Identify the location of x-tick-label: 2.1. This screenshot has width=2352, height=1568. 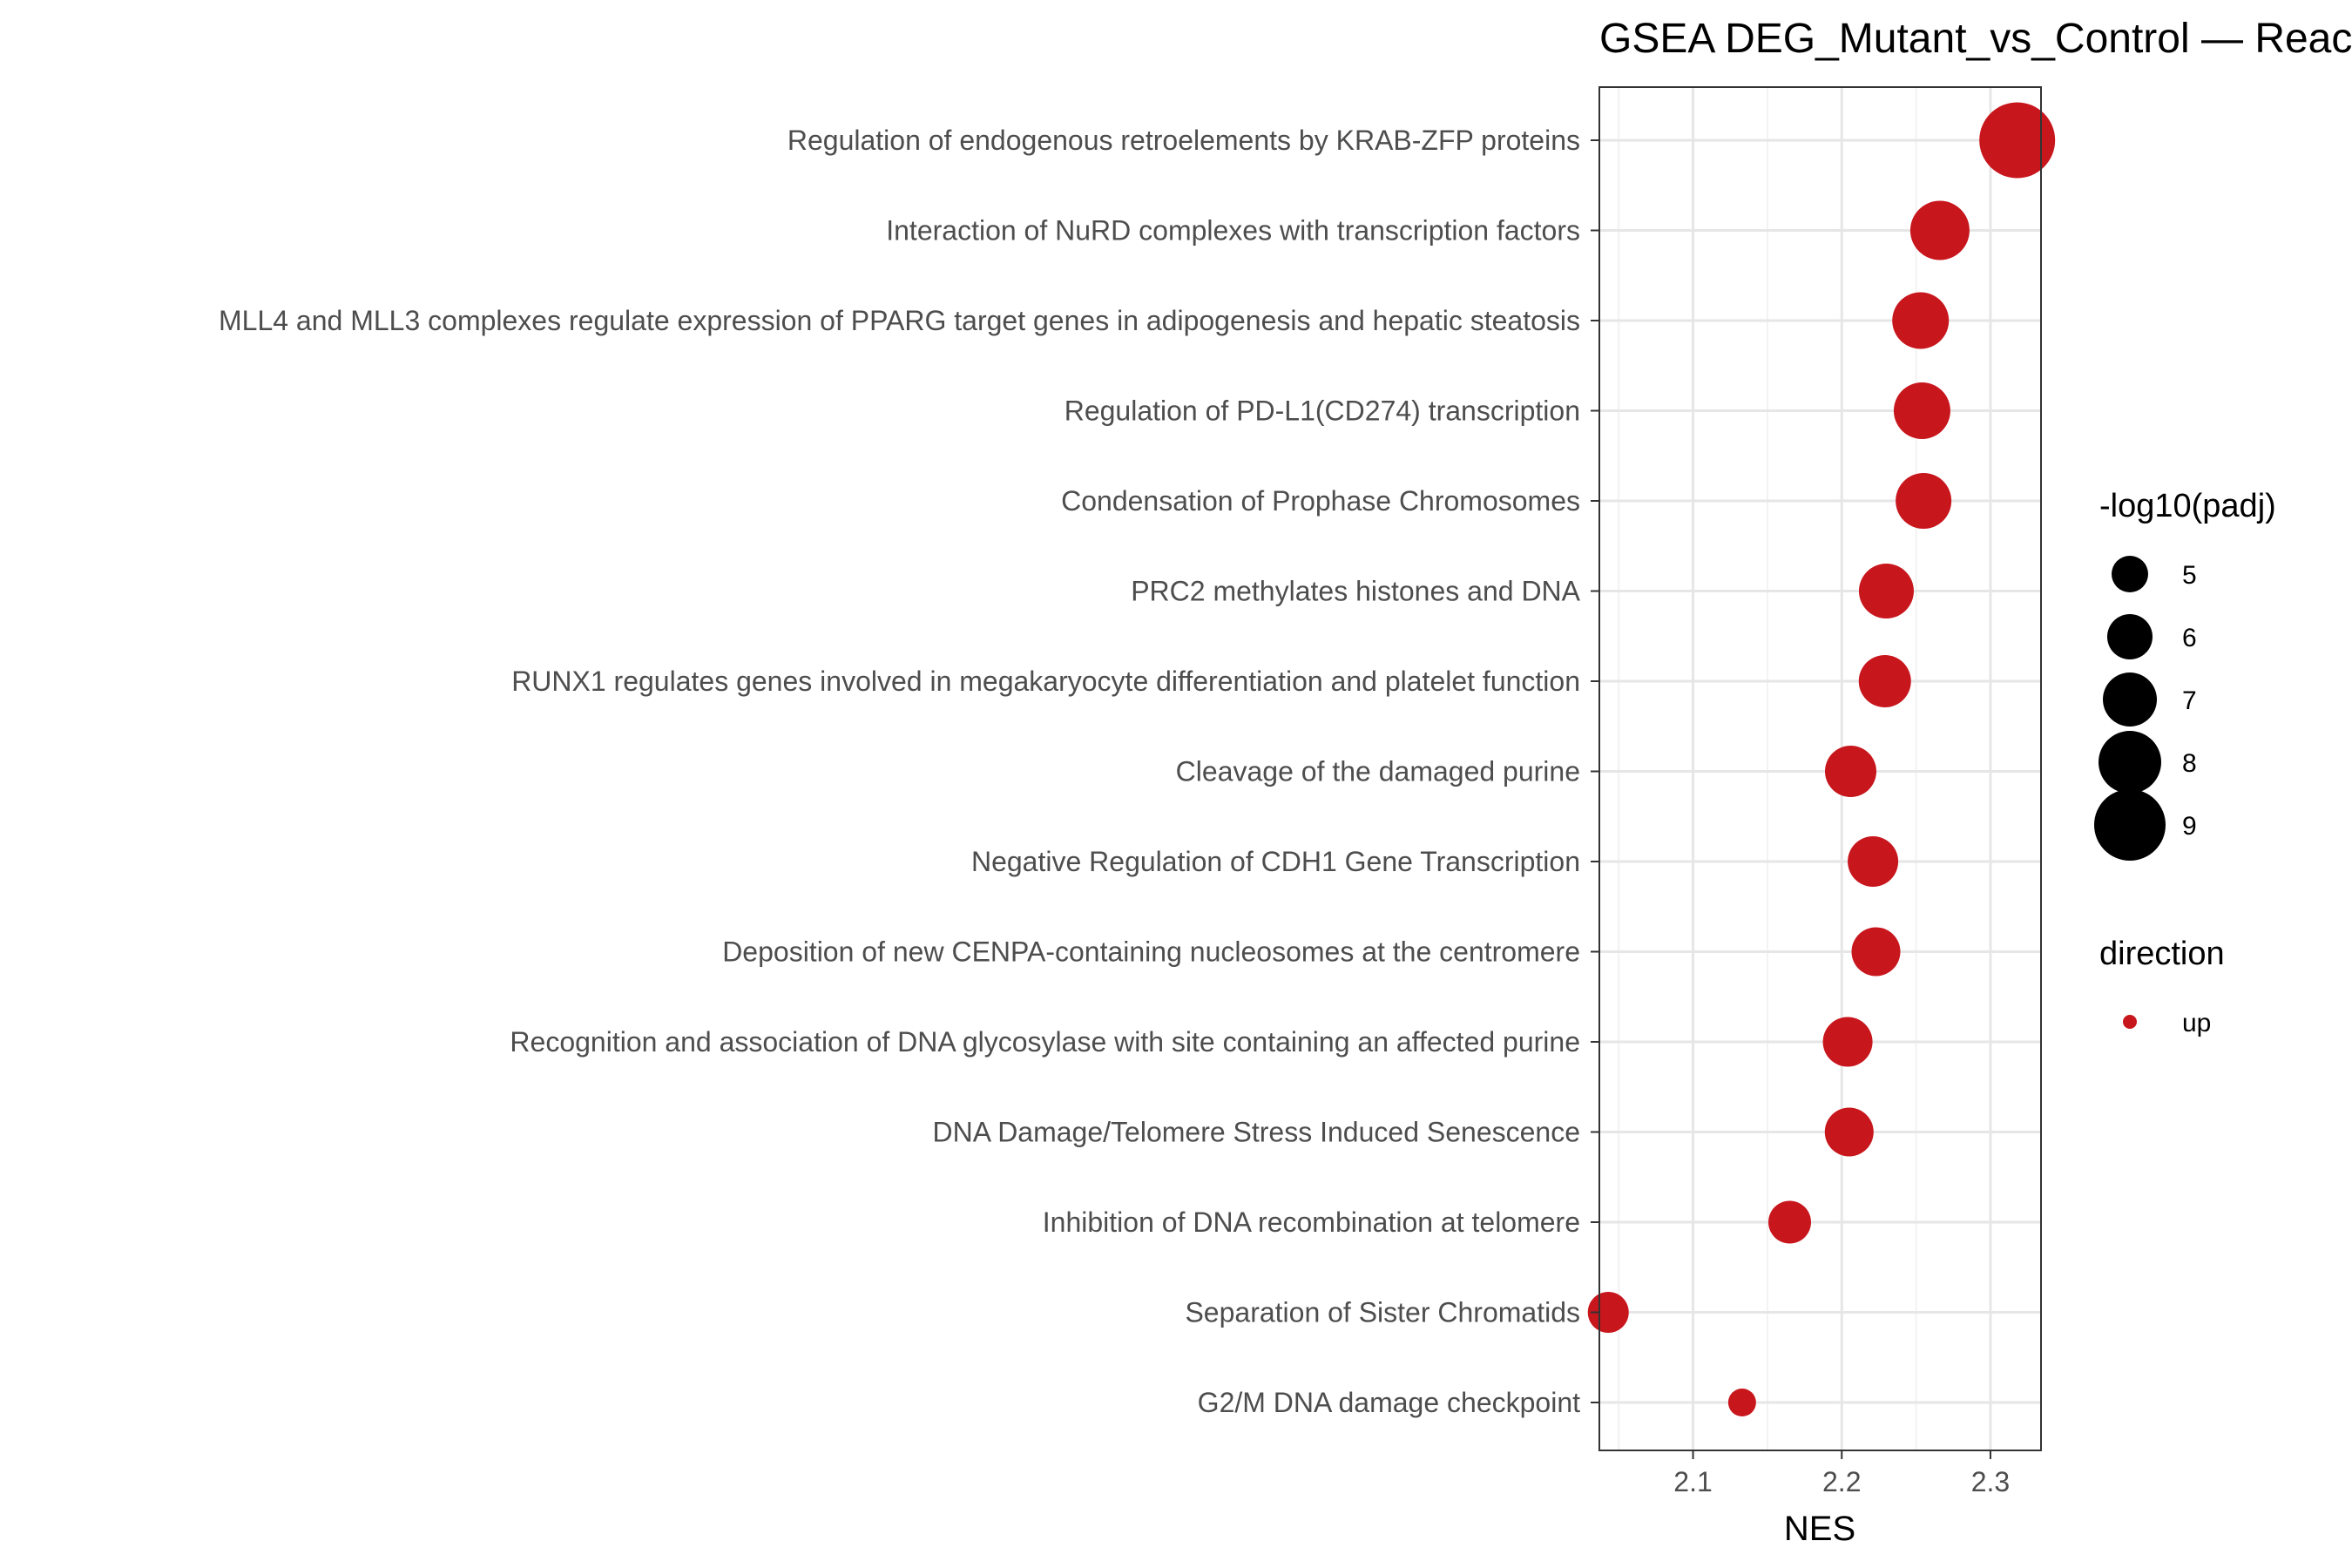
(1693, 1481).